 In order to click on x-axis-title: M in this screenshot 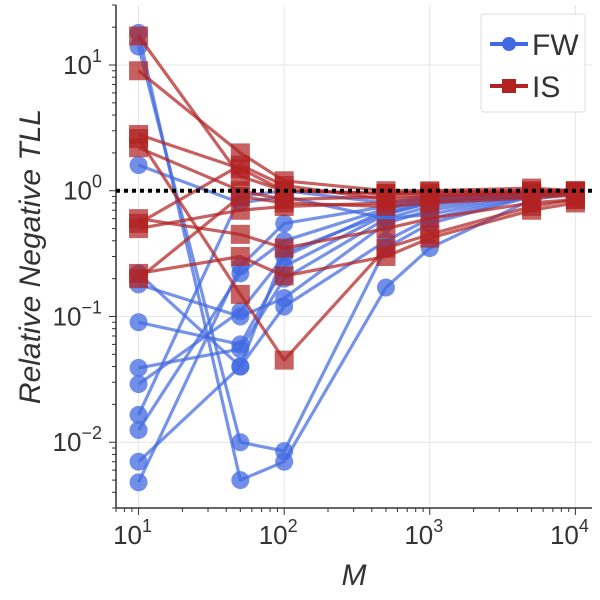, I will do `click(354, 575)`.